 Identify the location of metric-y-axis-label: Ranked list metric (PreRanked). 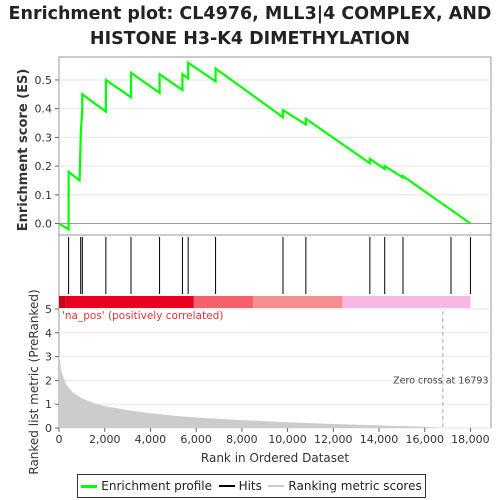
(34, 381).